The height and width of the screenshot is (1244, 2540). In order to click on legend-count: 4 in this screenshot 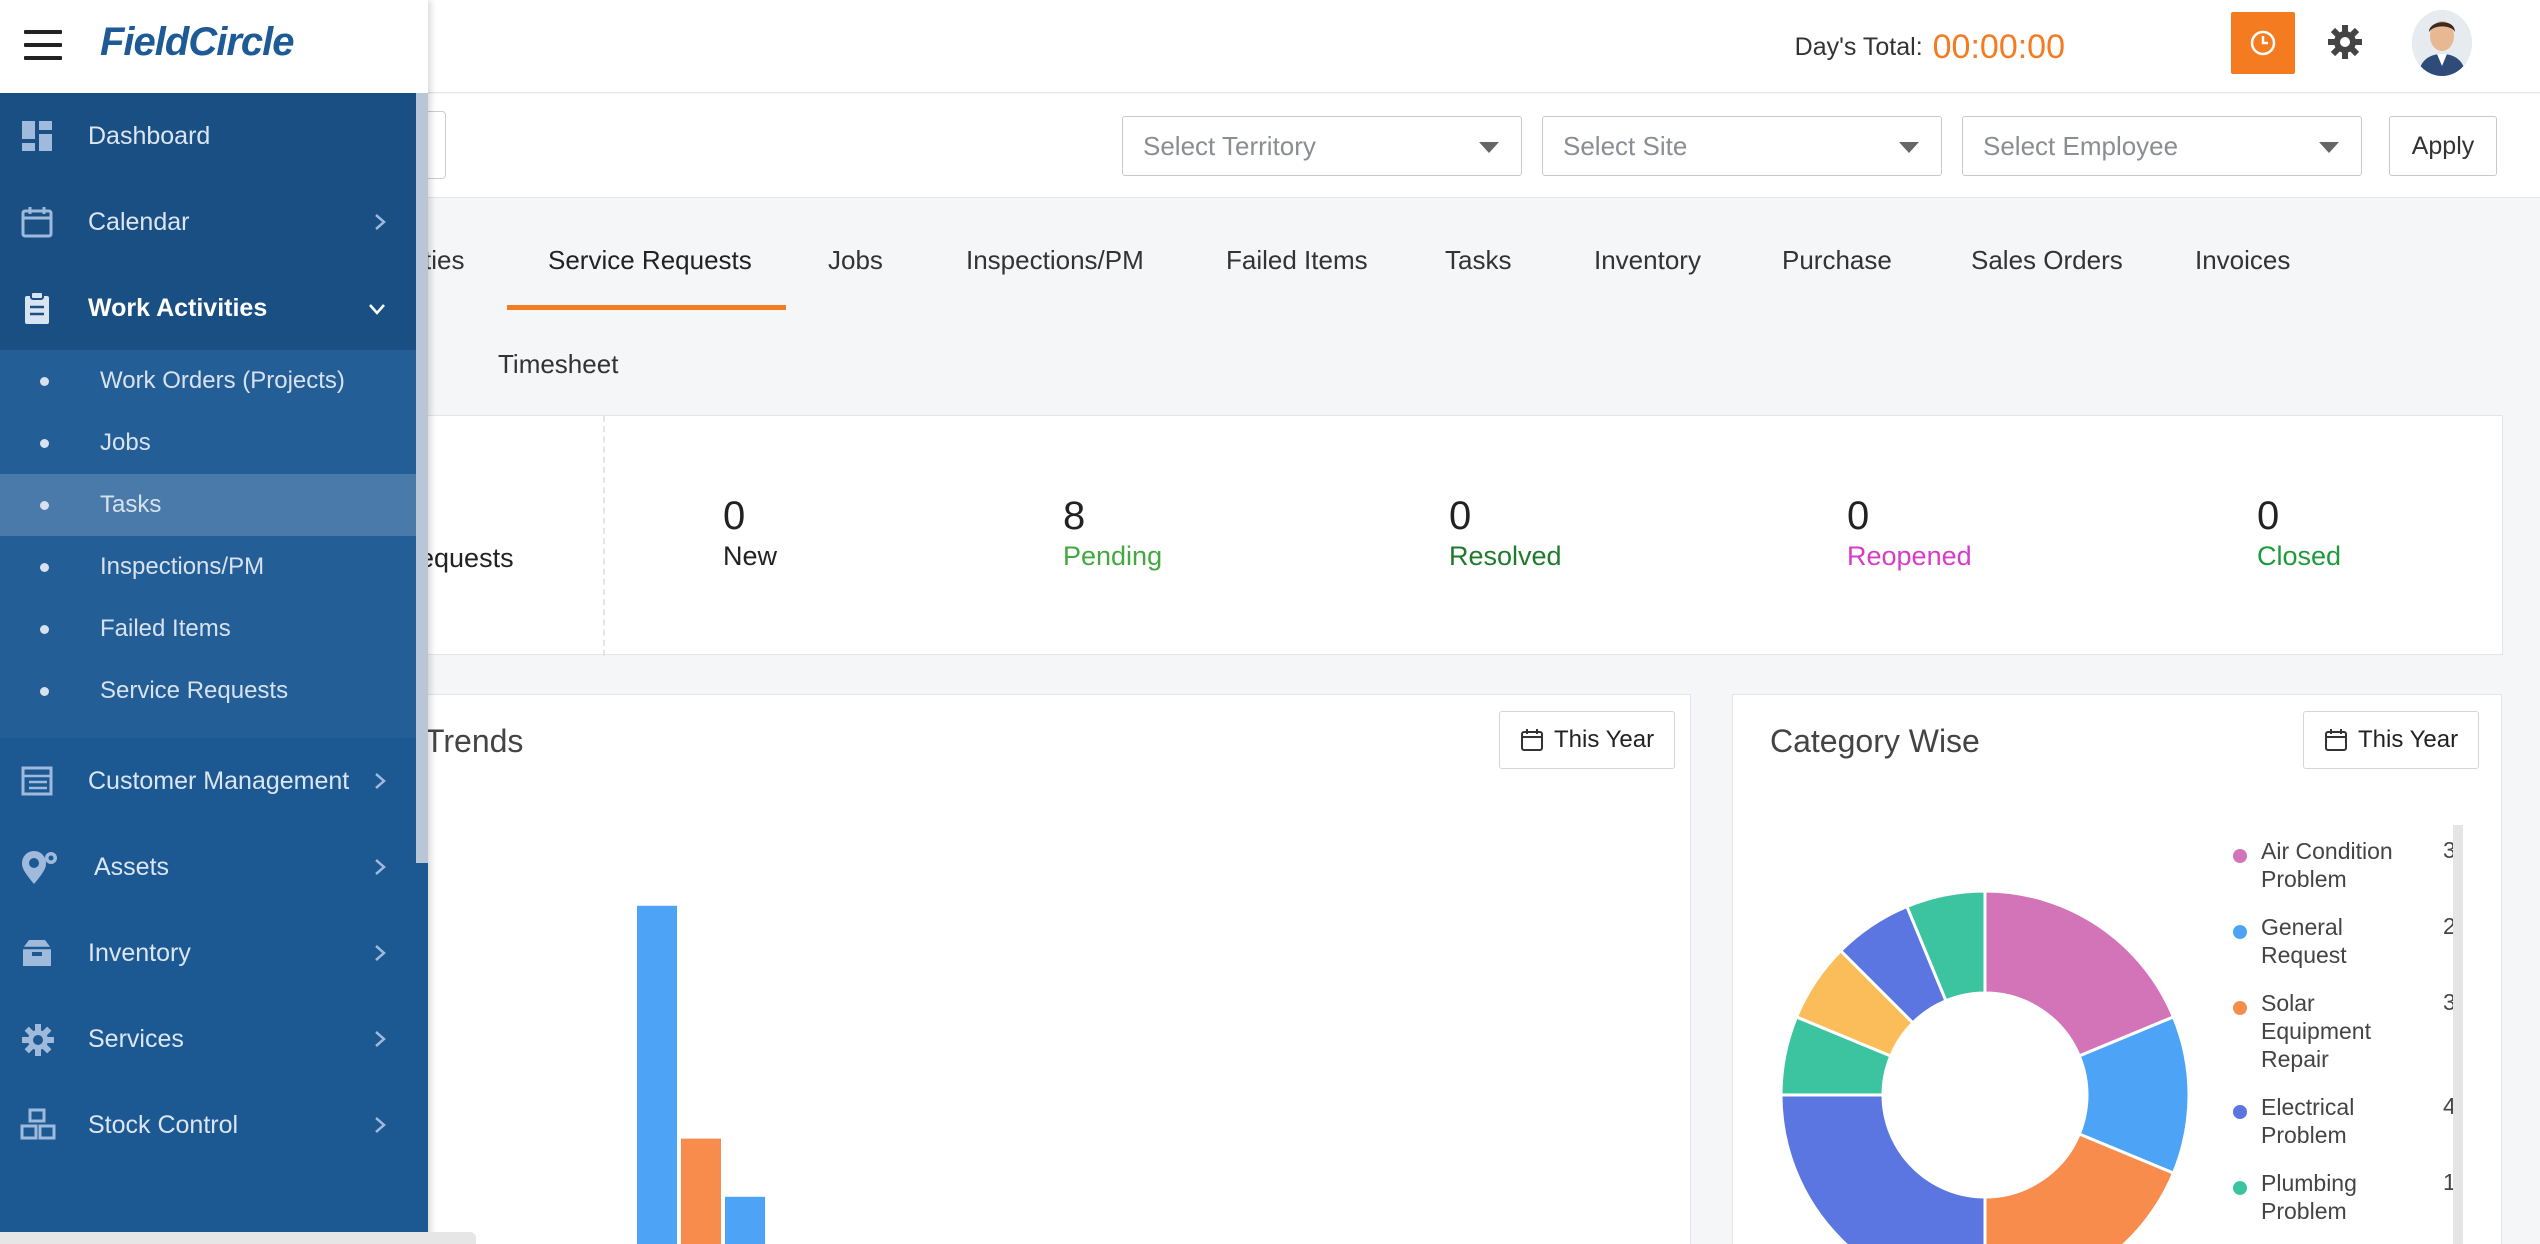, I will do `click(2449, 1106)`.